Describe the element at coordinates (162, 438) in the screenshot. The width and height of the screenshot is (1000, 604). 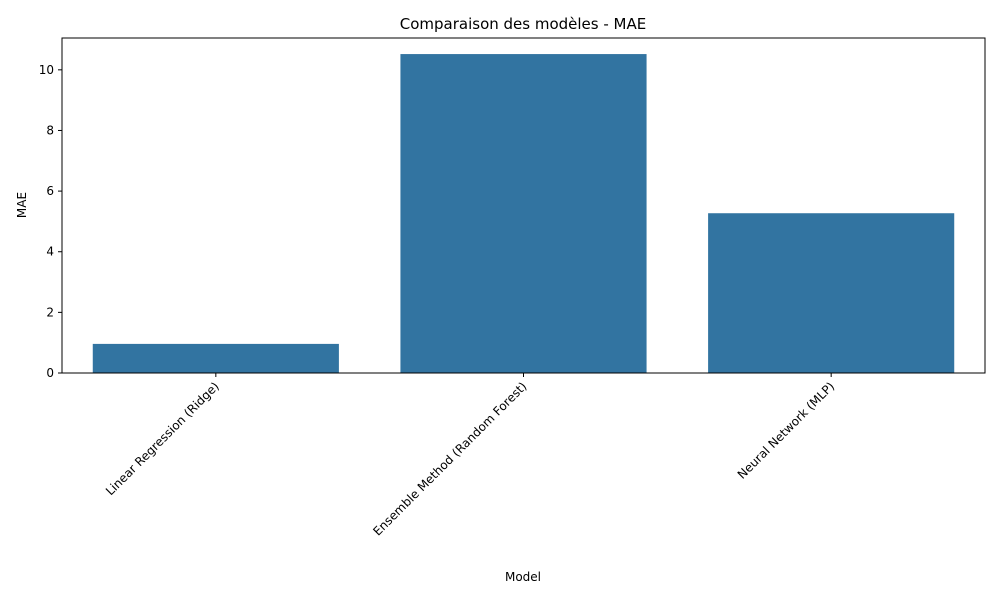
I see `x-tick-label-0: Linear Regression (Ridge)` at that location.